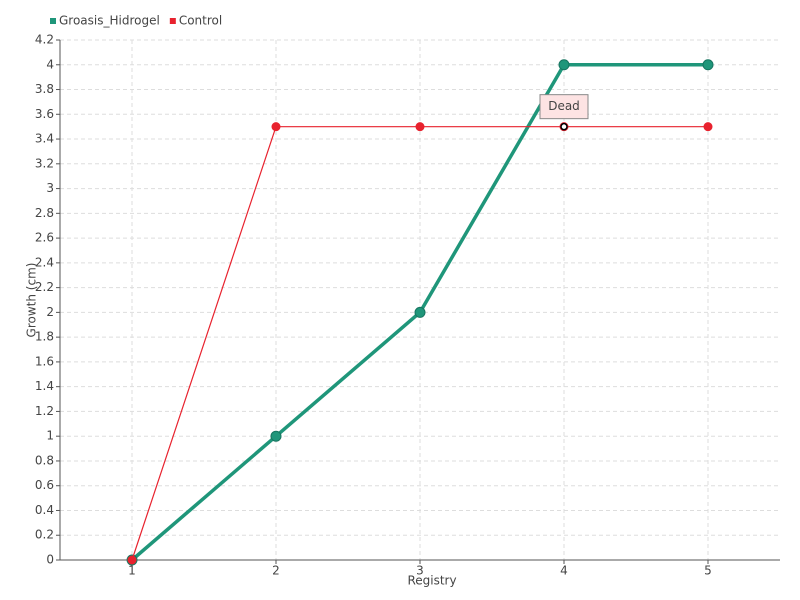  I want to click on x-tick-label: 5, so click(708, 571).